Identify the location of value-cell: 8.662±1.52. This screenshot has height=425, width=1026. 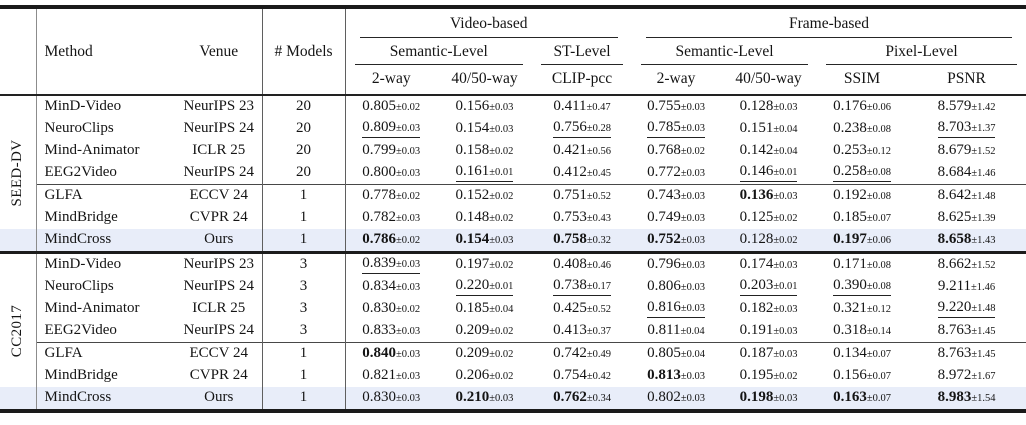
(966, 263).